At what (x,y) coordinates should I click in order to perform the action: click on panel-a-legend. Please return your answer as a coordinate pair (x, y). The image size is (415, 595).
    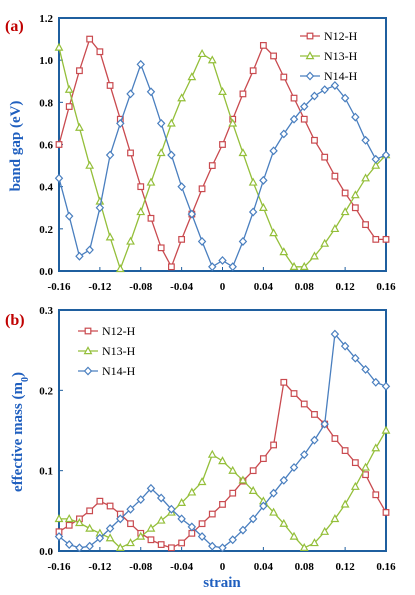
    Looking at the image, I should click on (337, 51).